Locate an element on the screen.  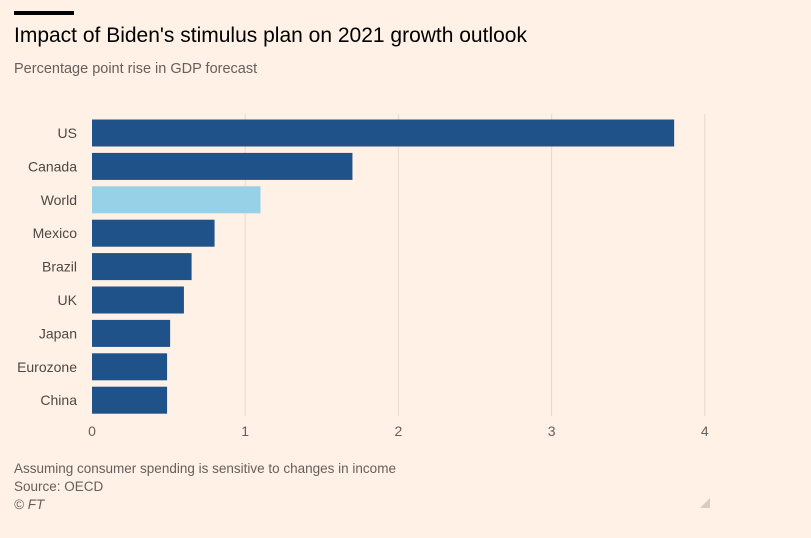
category-label-world: World is located at coordinates (59, 200).